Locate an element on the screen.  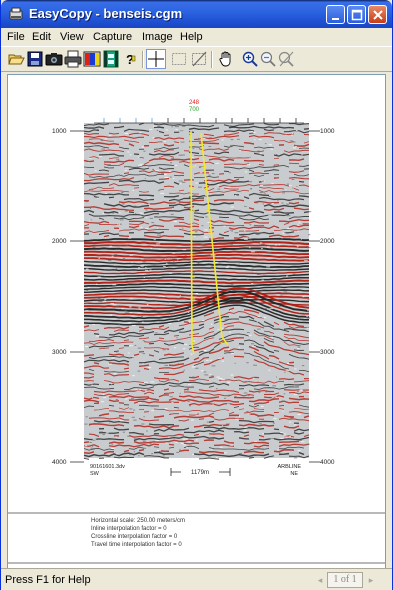
print-icon is located at coordinates (73, 59).